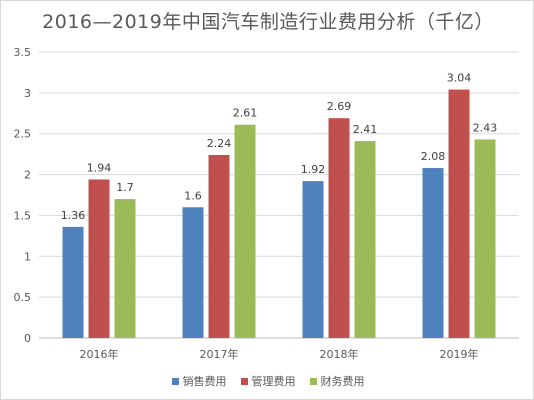  I want to click on y-tick-label: 2.5, so click(23, 134).